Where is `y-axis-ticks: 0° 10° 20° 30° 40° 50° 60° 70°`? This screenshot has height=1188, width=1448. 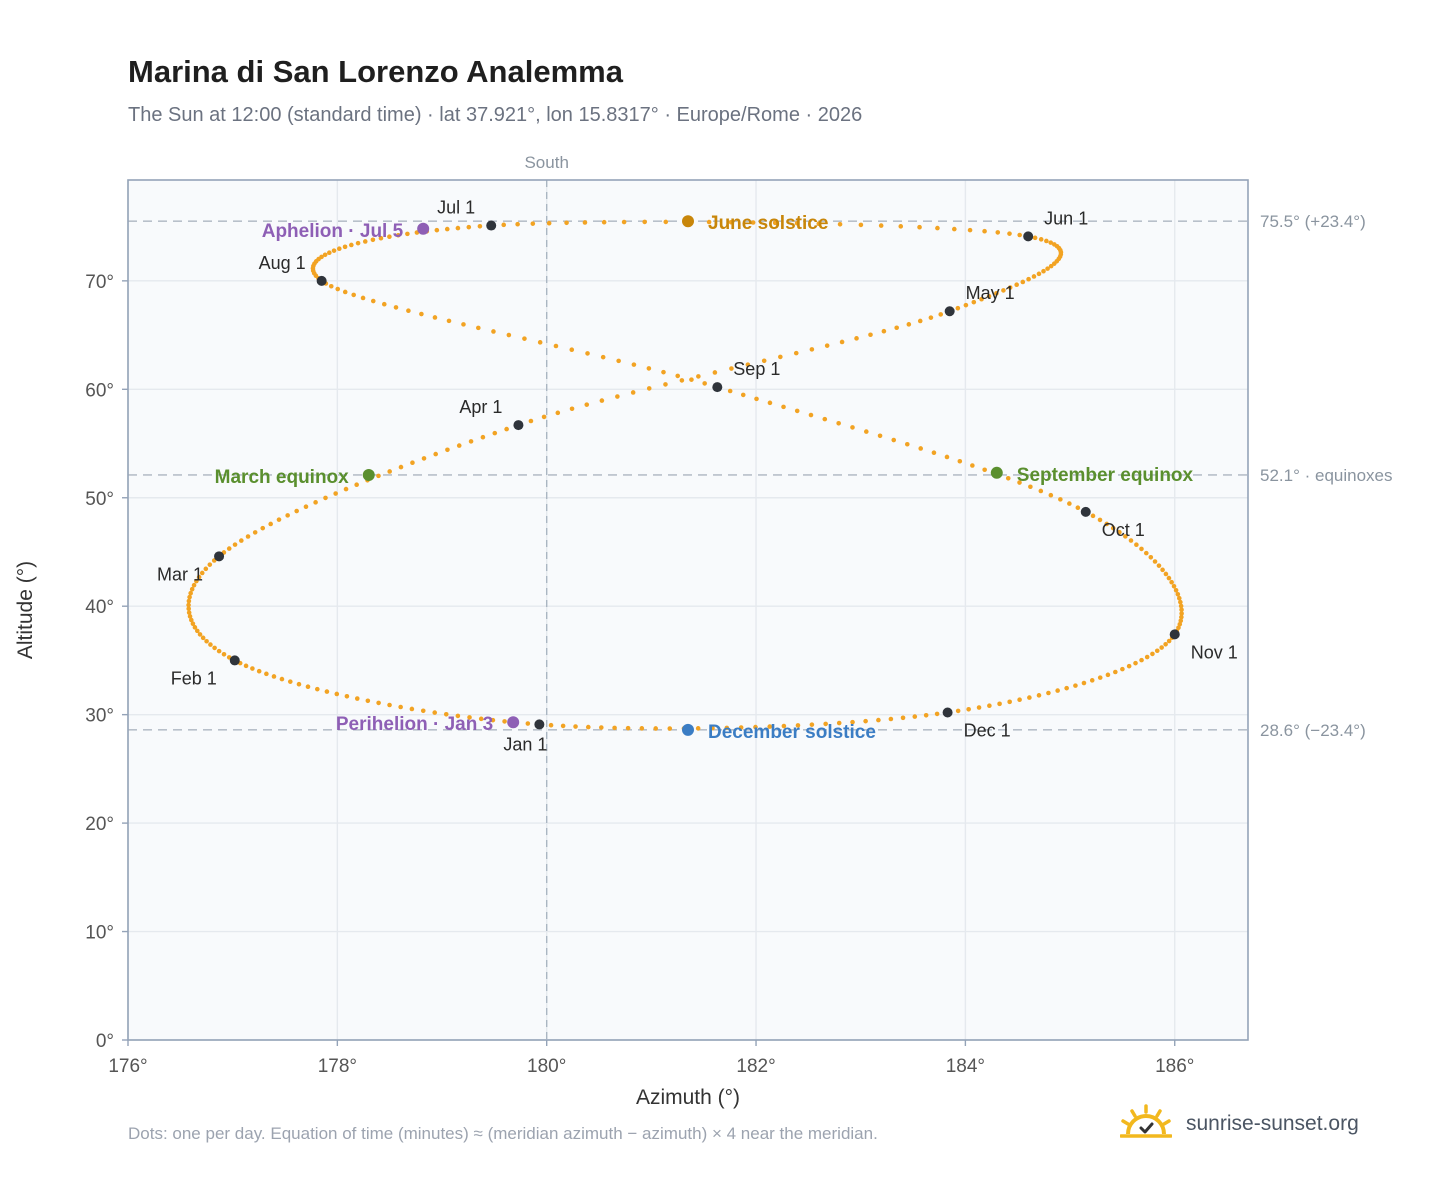 y-axis-ticks: 0° 10° 20° 30° 40° 50° 60° 70° is located at coordinates (106, 662).